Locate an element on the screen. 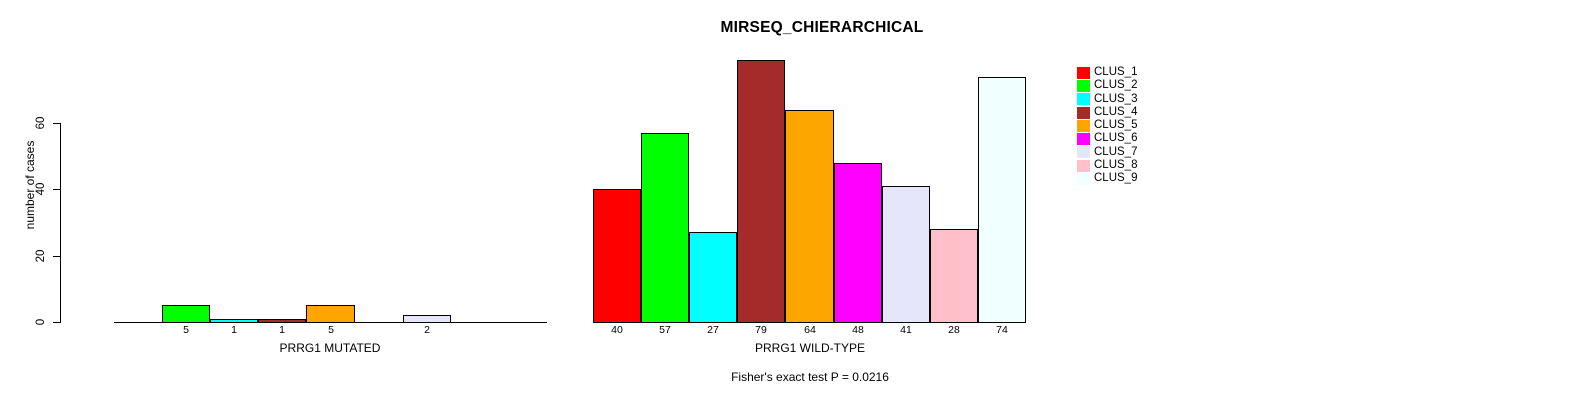  bar-value-label: 40 is located at coordinates (617, 330).